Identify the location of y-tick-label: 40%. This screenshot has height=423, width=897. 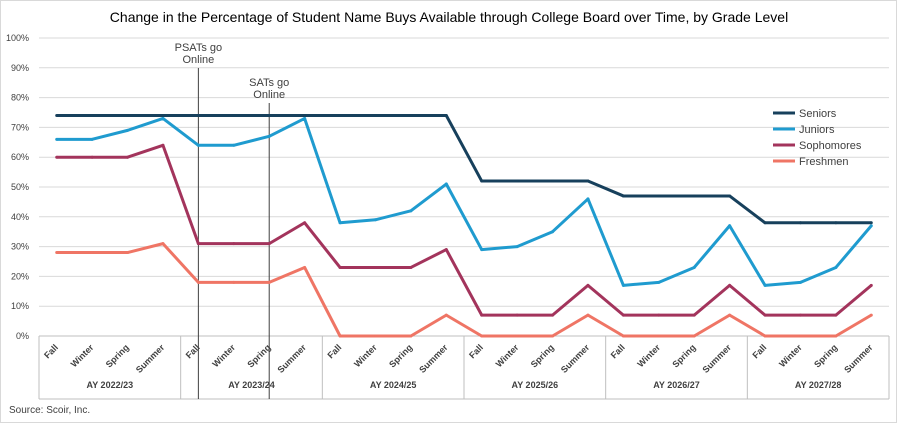
(20, 217).